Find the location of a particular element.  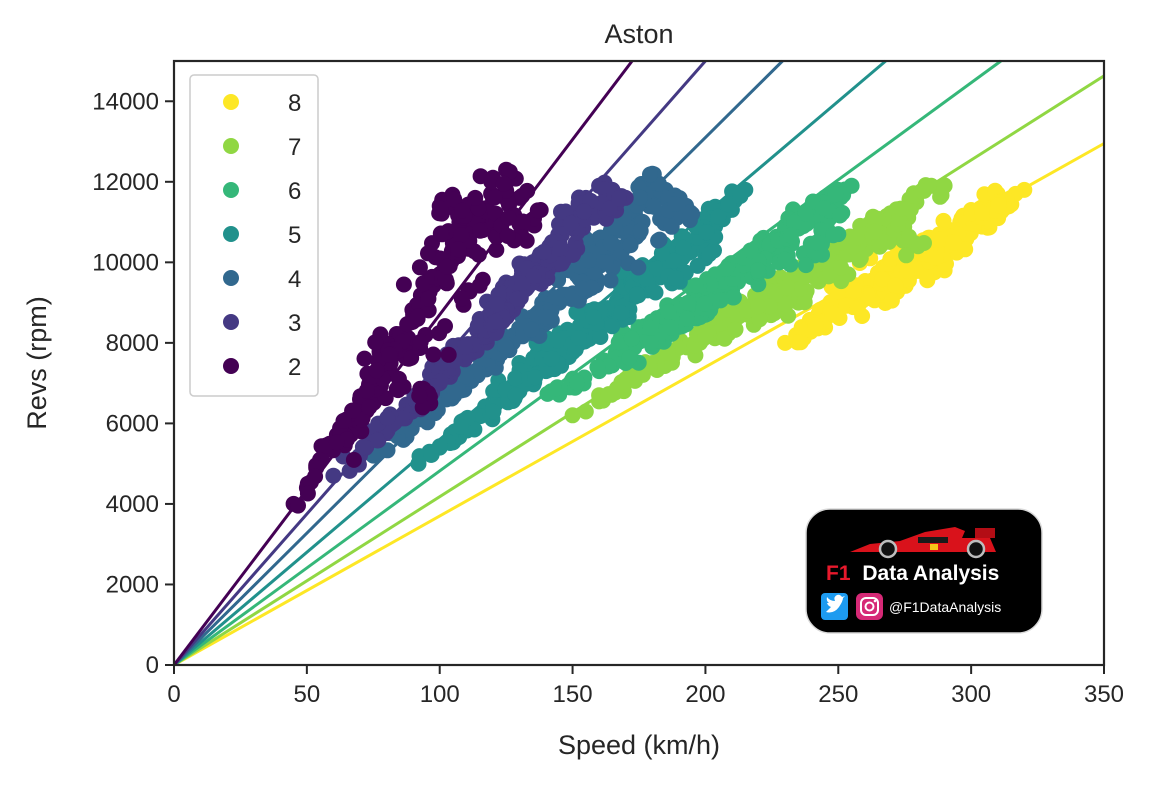

x-tick-label: 0 is located at coordinates (173, 694).